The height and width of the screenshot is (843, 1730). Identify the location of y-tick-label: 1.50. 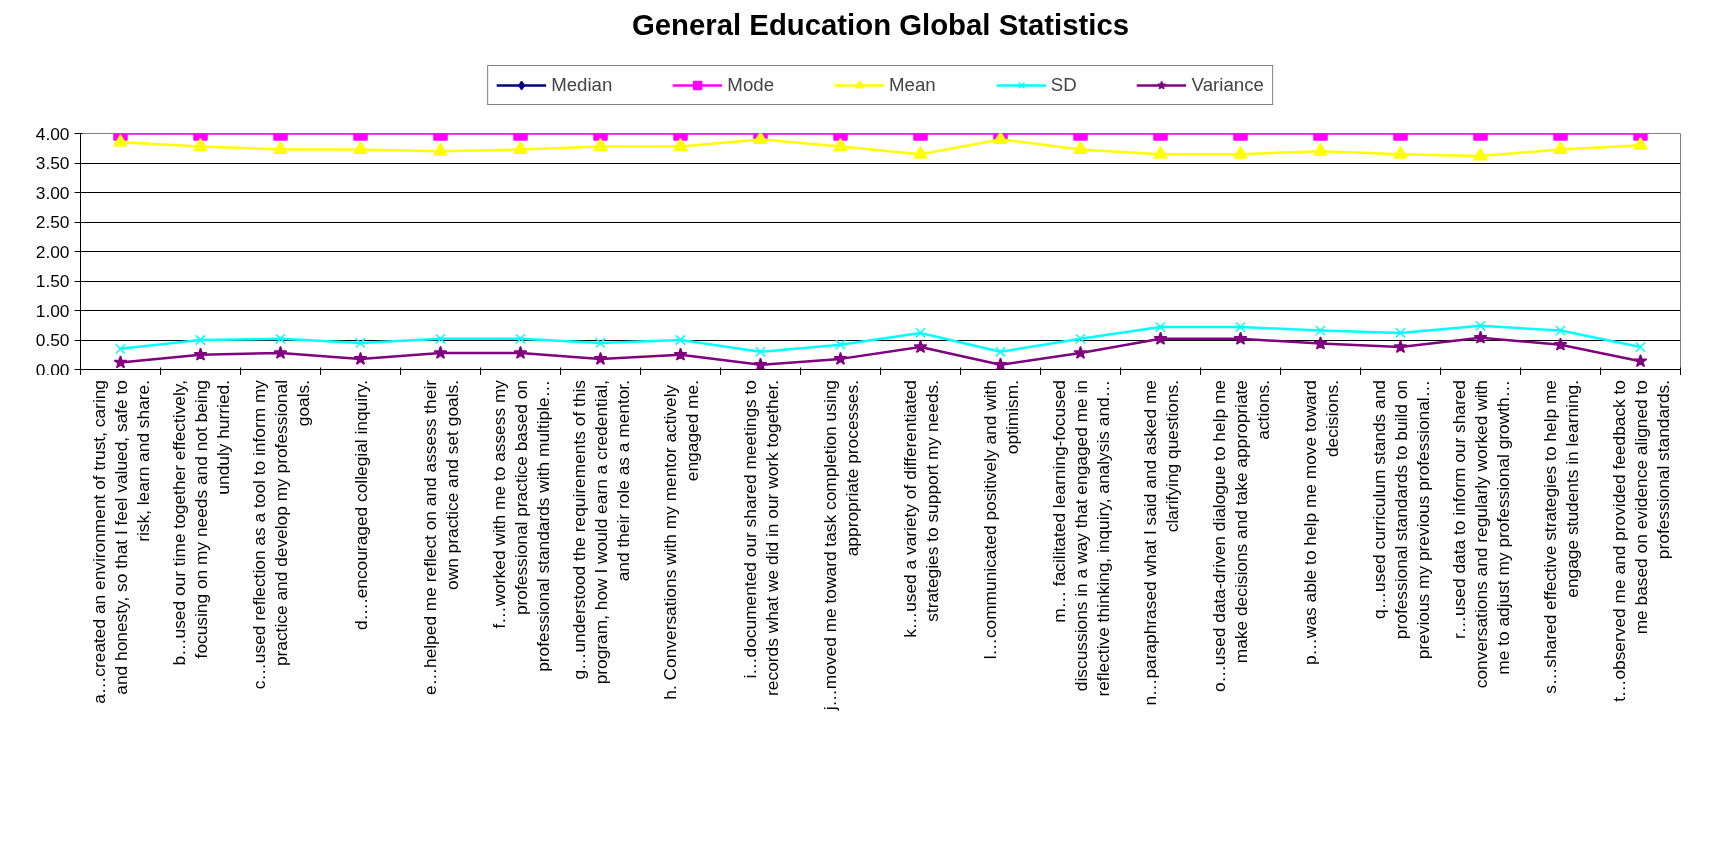
(52, 281).